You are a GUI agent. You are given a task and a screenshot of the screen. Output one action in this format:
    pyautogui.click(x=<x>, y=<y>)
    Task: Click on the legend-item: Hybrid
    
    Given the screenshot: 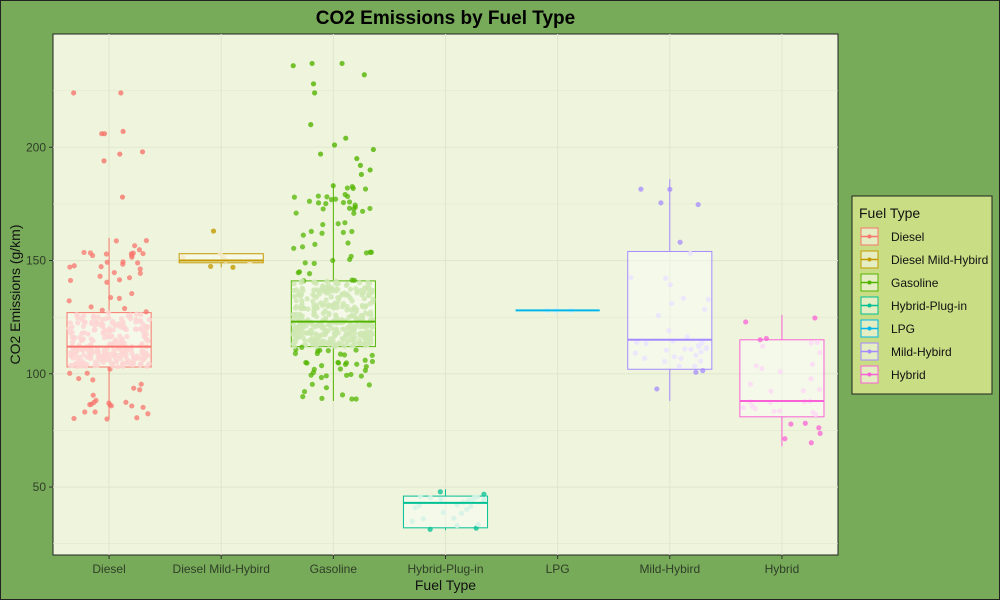 What is the action you would take?
    pyautogui.click(x=893, y=374)
    